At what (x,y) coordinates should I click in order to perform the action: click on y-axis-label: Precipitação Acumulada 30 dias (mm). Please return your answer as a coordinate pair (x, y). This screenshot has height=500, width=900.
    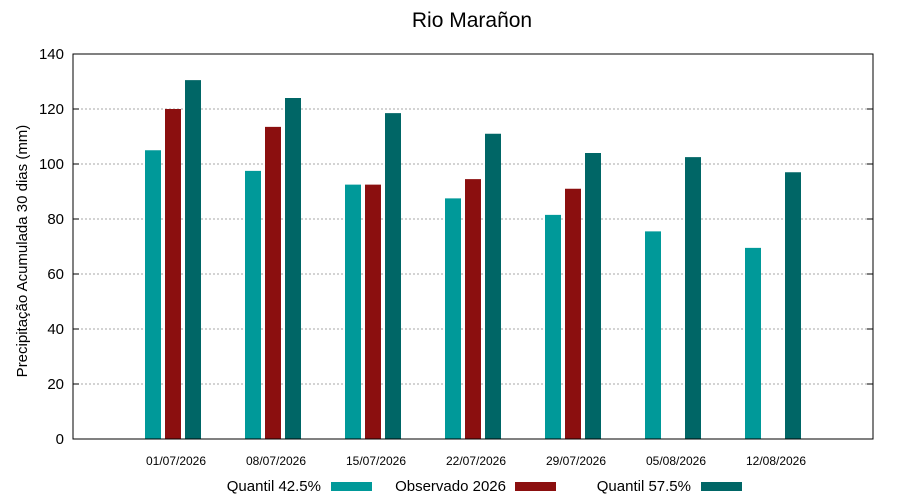
    Looking at the image, I should click on (22, 251).